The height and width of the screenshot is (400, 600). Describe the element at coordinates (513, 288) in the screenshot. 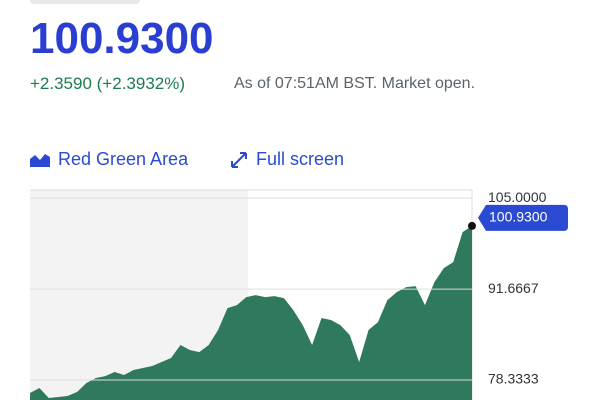

I see `y-tick-label: 91.6667` at that location.